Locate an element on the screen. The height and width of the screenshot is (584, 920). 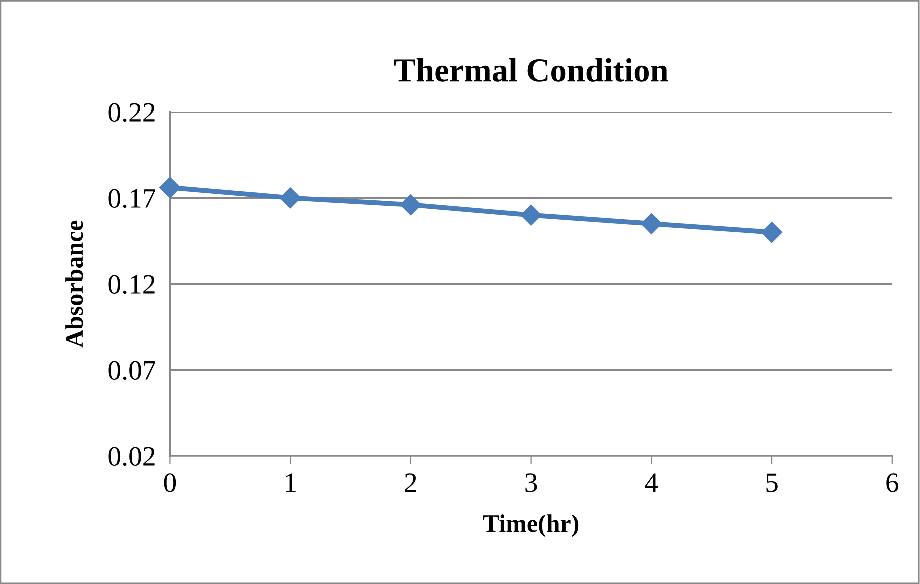
y-tick-label: 0.02 is located at coordinates (131, 456).